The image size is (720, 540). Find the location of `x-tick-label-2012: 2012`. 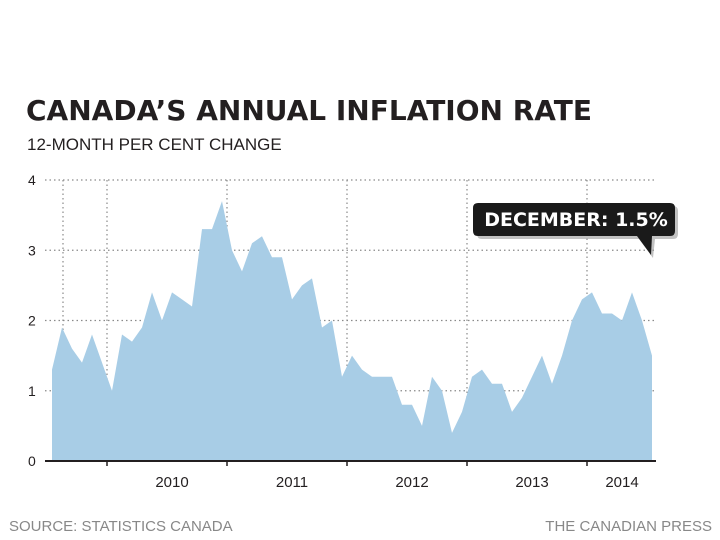

x-tick-label-2012: 2012 is located at coordinates (411, 482).